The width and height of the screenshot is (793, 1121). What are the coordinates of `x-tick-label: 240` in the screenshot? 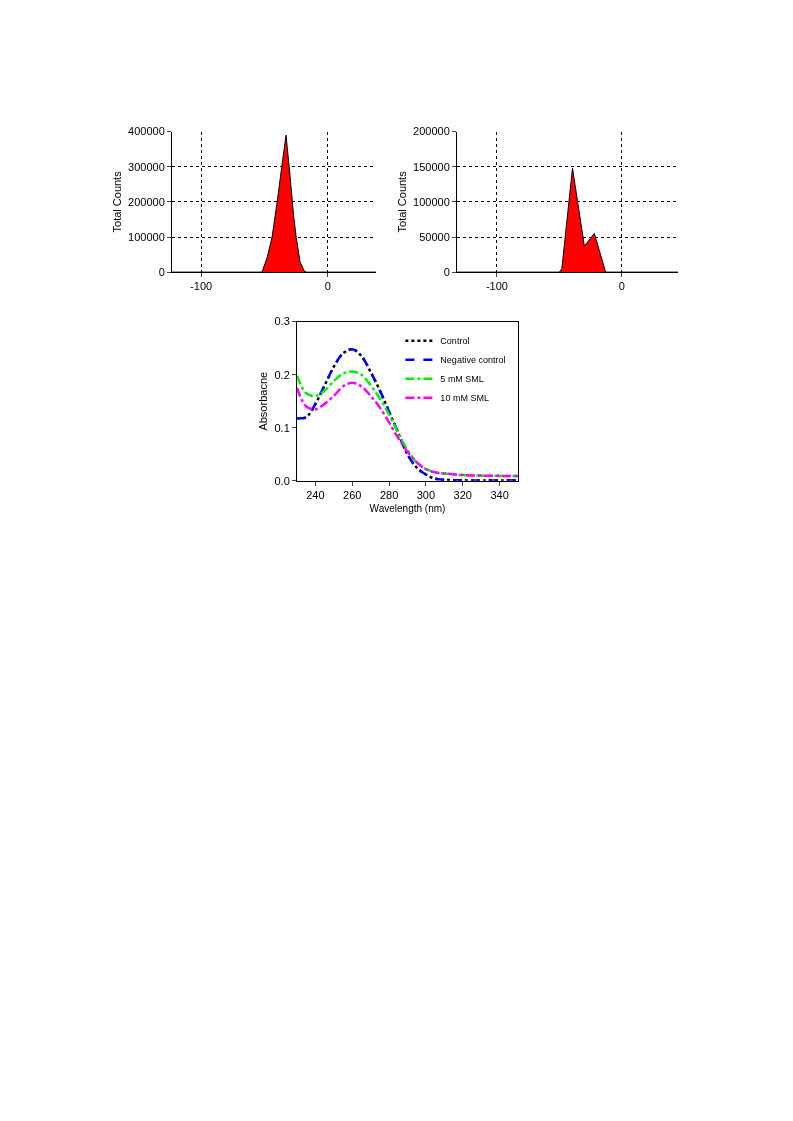 It's located at (315, 495).